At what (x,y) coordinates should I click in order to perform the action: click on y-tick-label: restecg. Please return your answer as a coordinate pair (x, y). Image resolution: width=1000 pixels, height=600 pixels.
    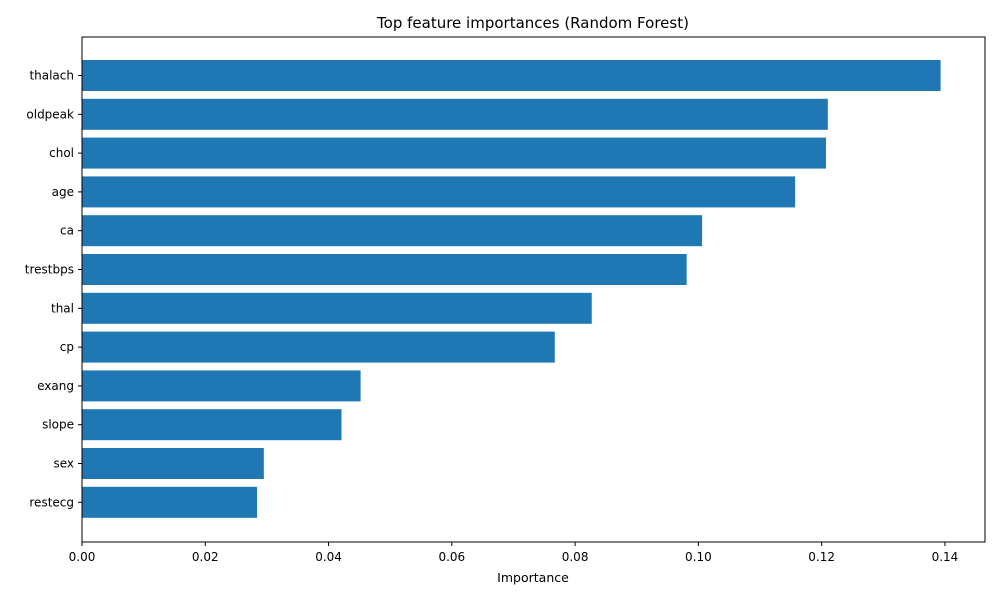
    Looking at the image, I should click on (51, 502).